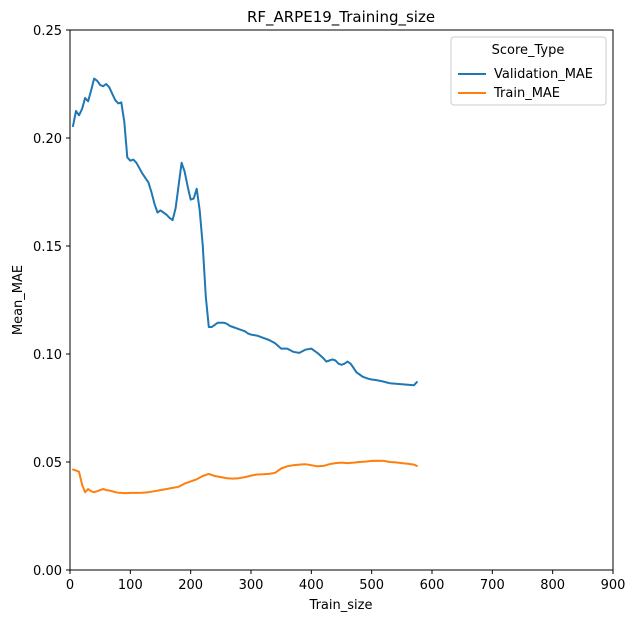 The image size is (636, 622). What do you see at coordinates (18, 300) in the screenshot?
I see `y-axis-label: Mean_MAE` at bounding box center [18, 300].